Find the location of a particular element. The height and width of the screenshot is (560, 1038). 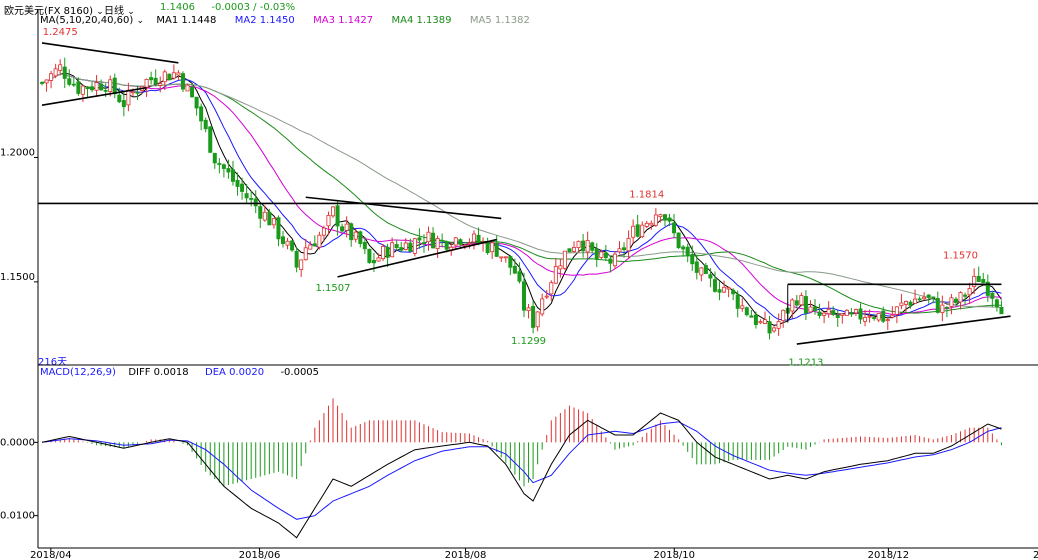

x-tick-label: 2018/12 is located at coordinates (889, 555).